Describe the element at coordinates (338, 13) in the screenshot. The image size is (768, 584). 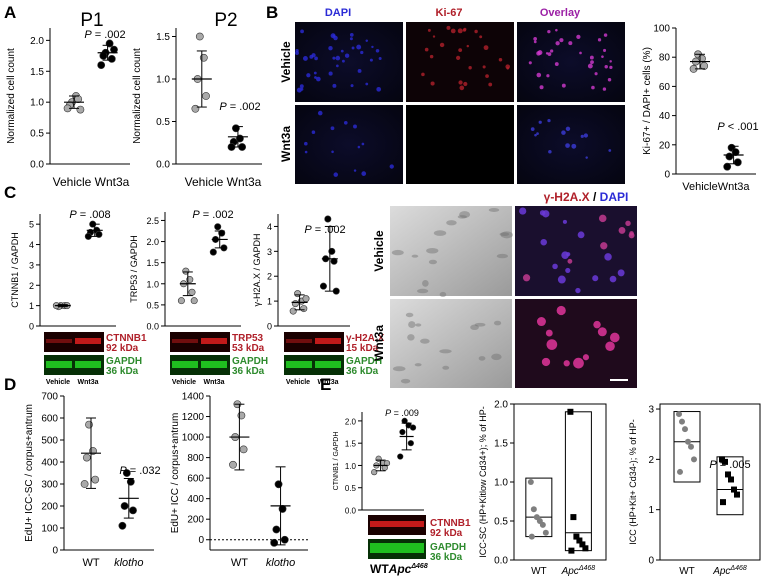
I see `channel-dapi-label: DAPI` at that location.